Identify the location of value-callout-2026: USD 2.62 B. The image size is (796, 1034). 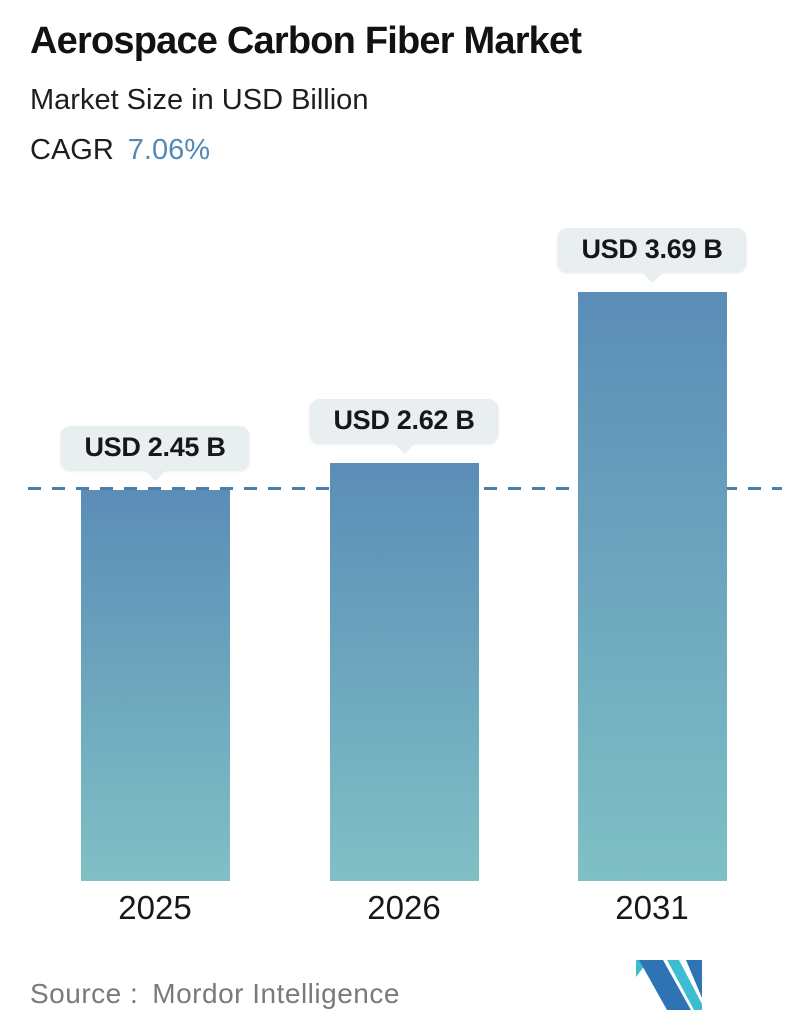
(404, 421).